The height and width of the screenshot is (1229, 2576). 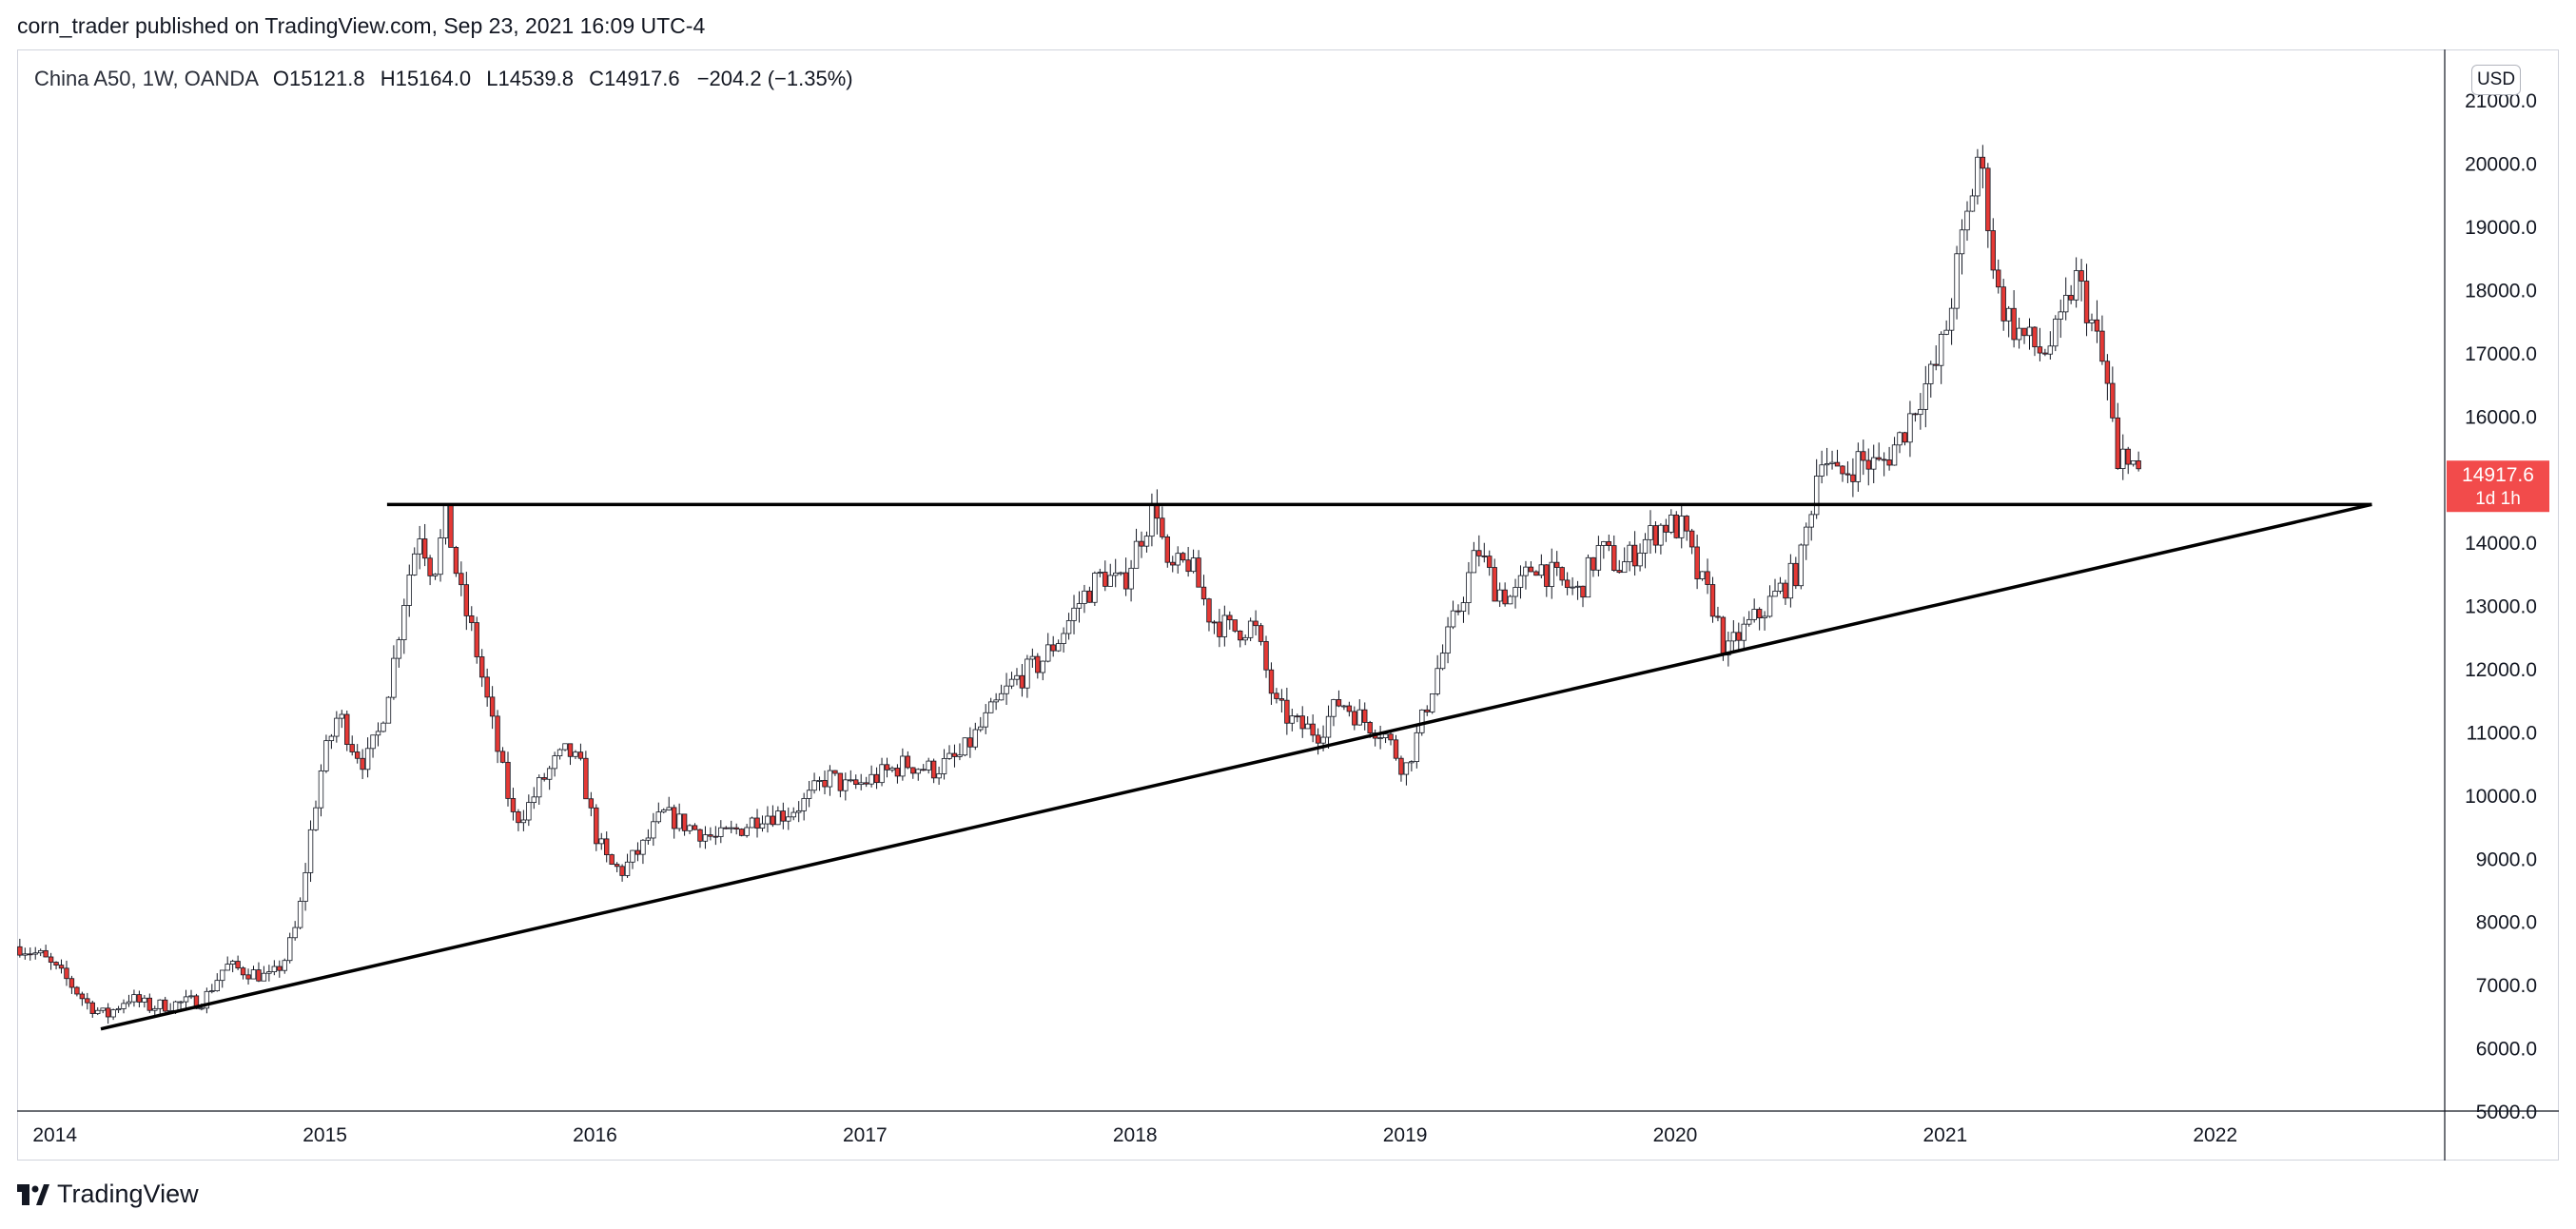 What do you see at coordinates (2496, 80) in the screenshot?
I see `currency-button: USD` at bounding box center [2496, 80].